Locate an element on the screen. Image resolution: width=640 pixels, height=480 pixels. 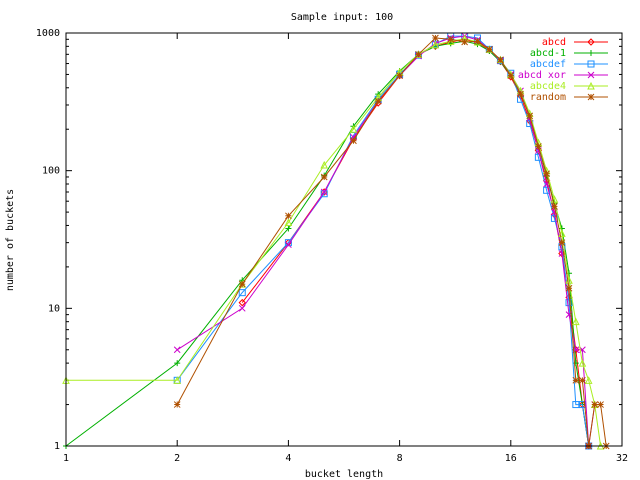
legend-item: abcd-1 is located at coordinates (569, 53).